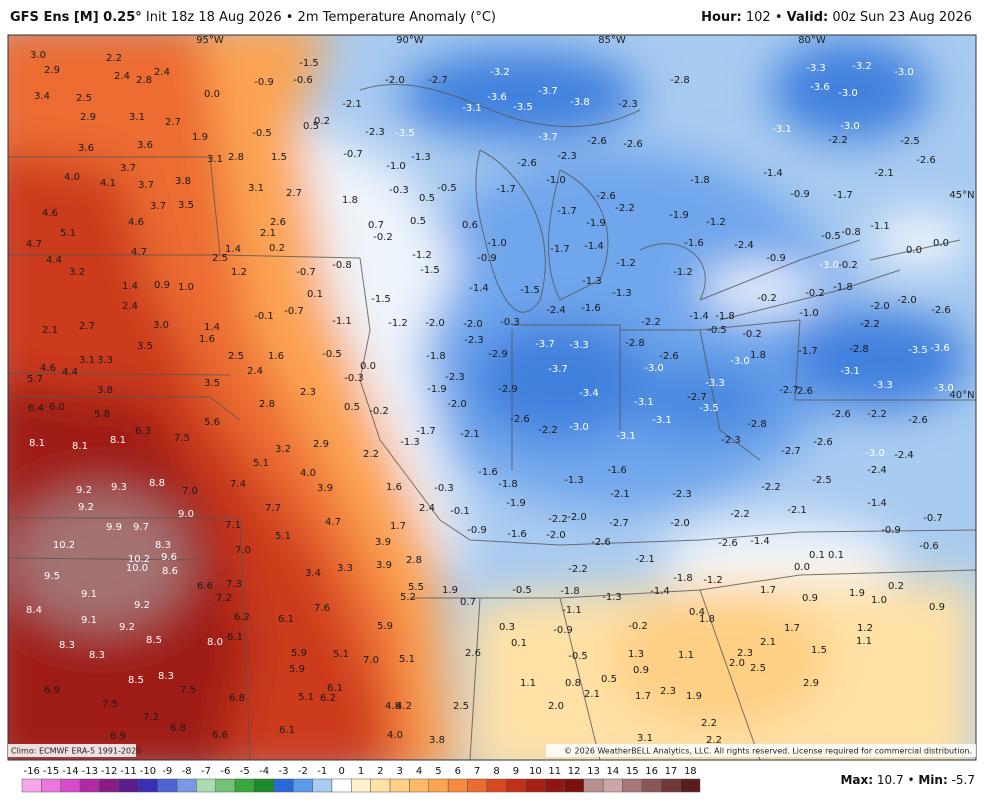 The width and height of the screenshot is (984, 808). Describe the element at coordinates (167, 771) in the screenshot. I see `colorbar-tick-label: -9` at that location.